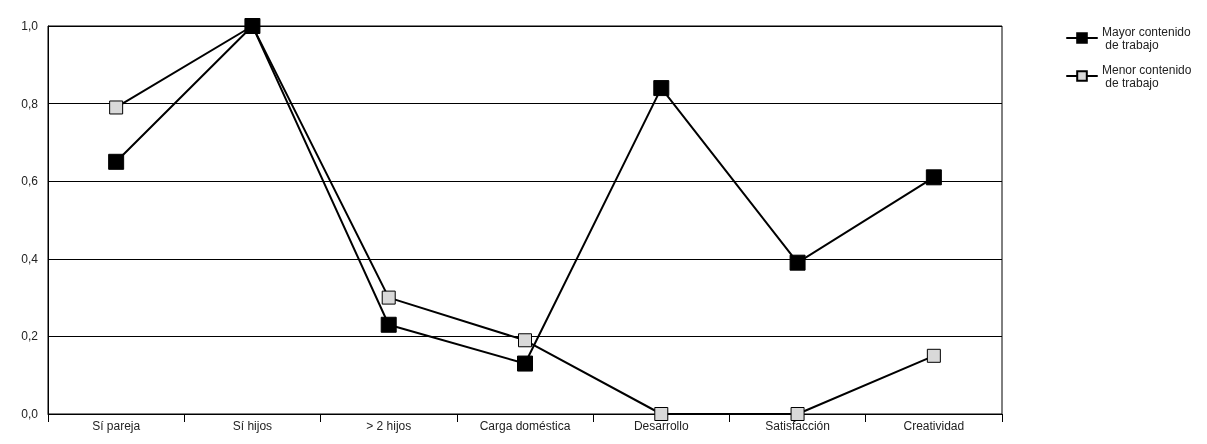  Describe the element at coordinates (389, 426) in the screenshot. I see `x-tick-label: > 2 hijos` at that location.